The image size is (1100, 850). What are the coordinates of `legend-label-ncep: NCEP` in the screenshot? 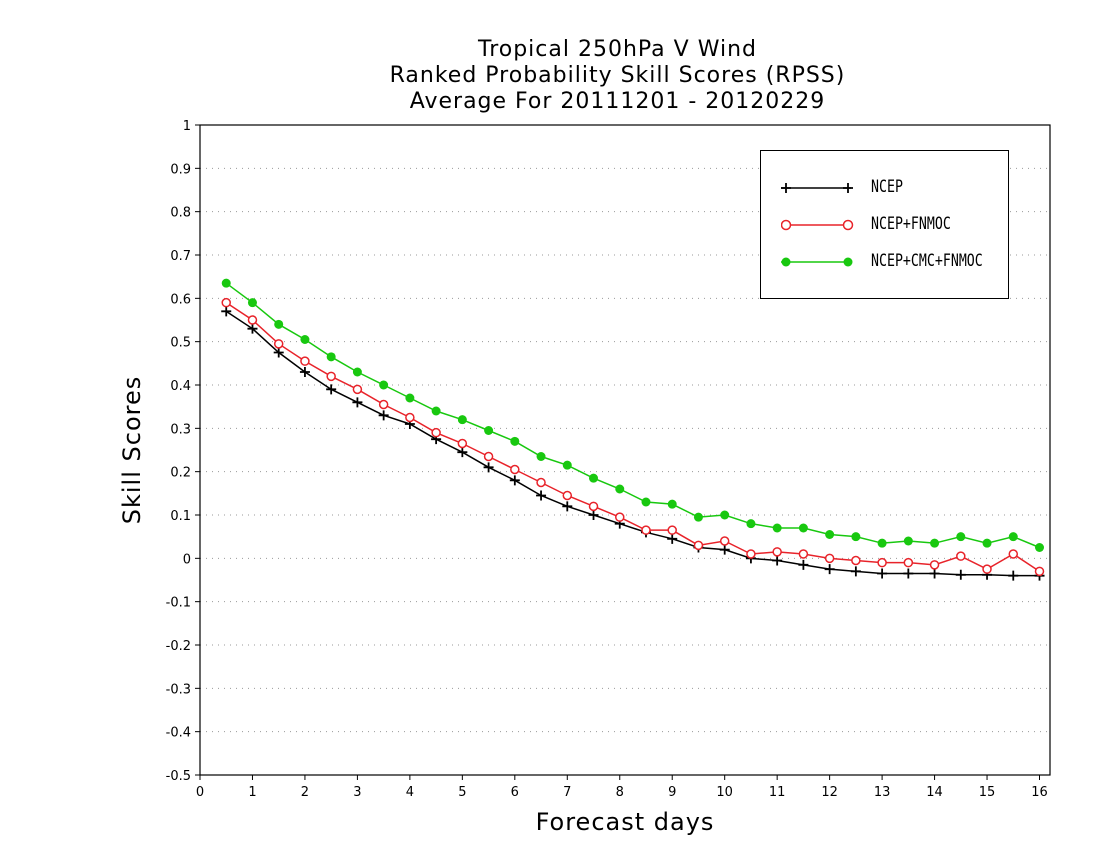 It's located at (887, 187).